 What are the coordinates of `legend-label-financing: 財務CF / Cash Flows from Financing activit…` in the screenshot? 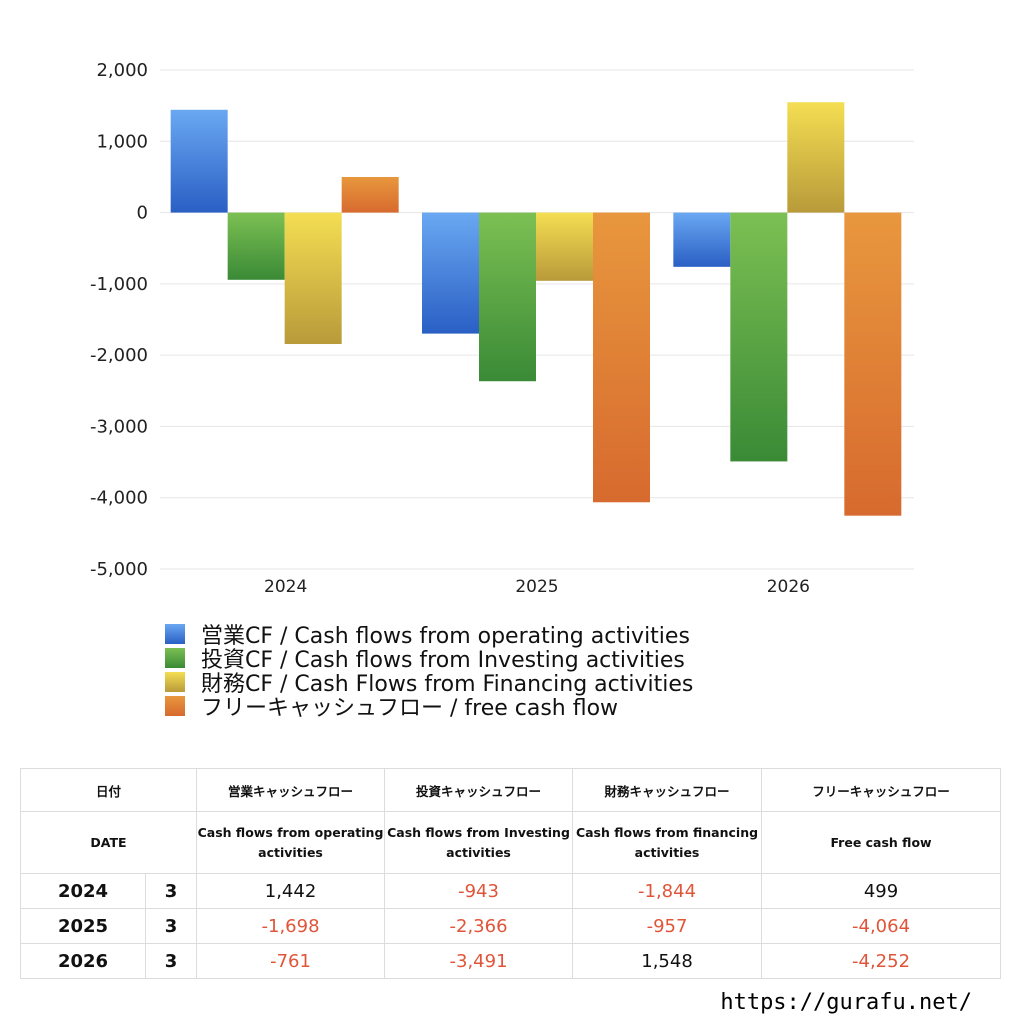 It's located at (447, 684).